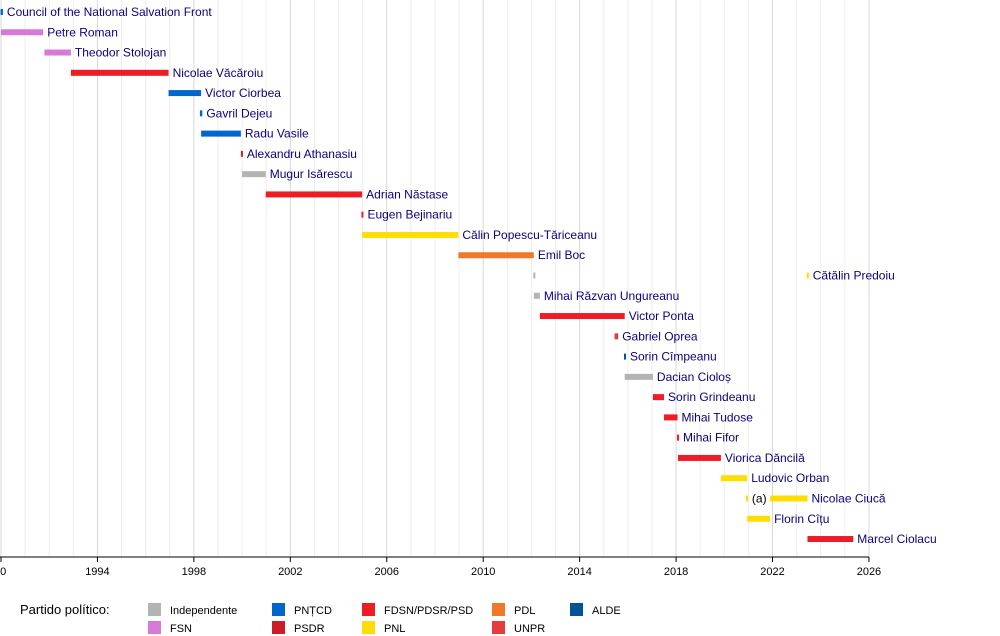  Describe the element at coordinates (243, 93) in the screenshot. I see `row-label: Victor Ciorbea` at that location.